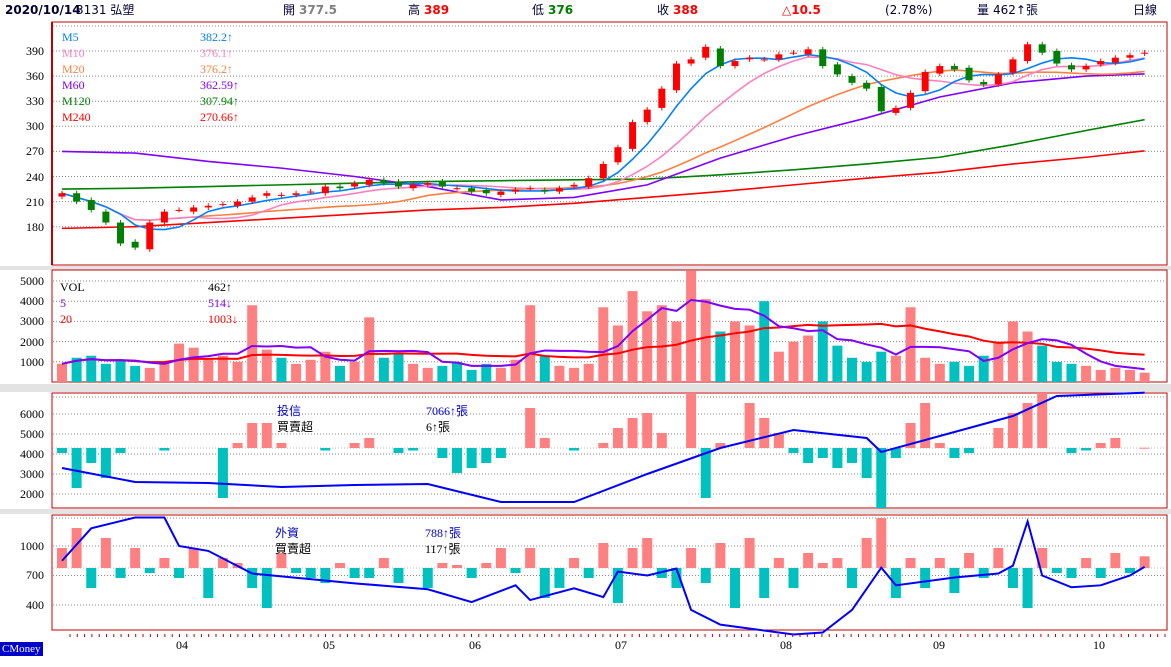  What do you see at coordinates (293, 549) in the screenshot?
I see `foreign-subtitle: 買賣超` at bounding box center [293, 549].